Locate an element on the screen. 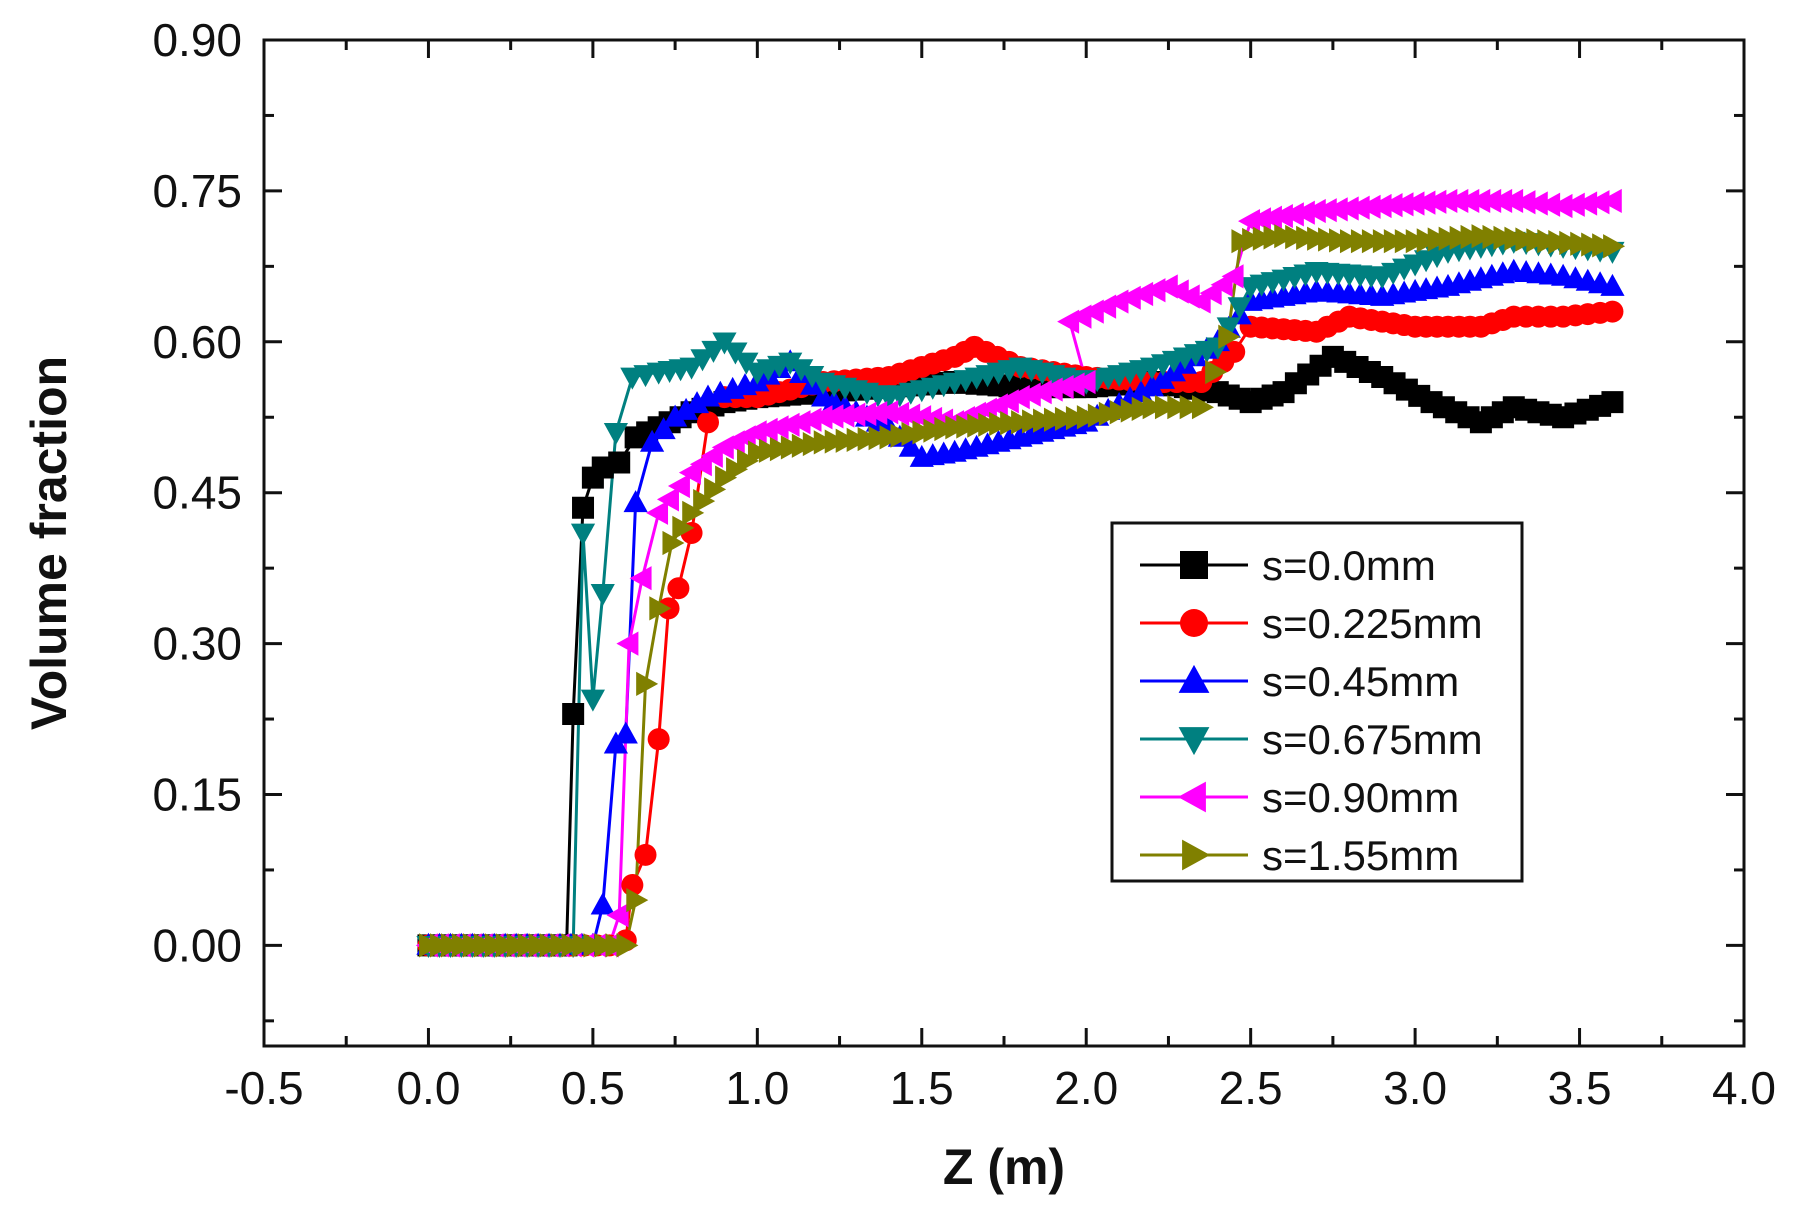 The height and width of the screenshot is (1214, 1796). legend-label: s=0.225mm is located at coordinates (1372, 623).